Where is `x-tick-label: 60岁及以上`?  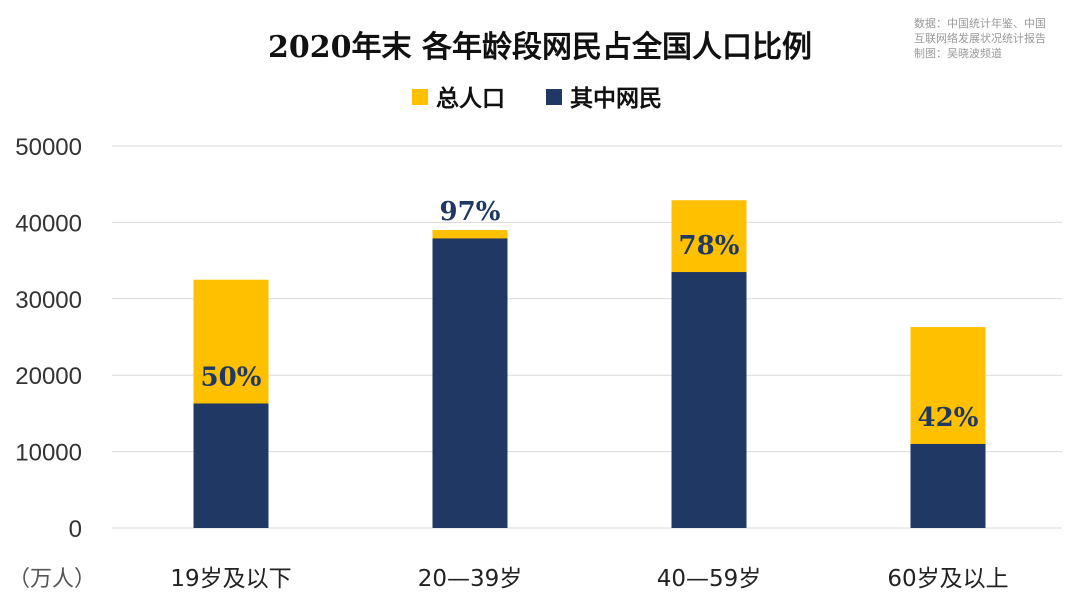 x-tick-label: 60岁及以上 is located at coordinates (947, 579).